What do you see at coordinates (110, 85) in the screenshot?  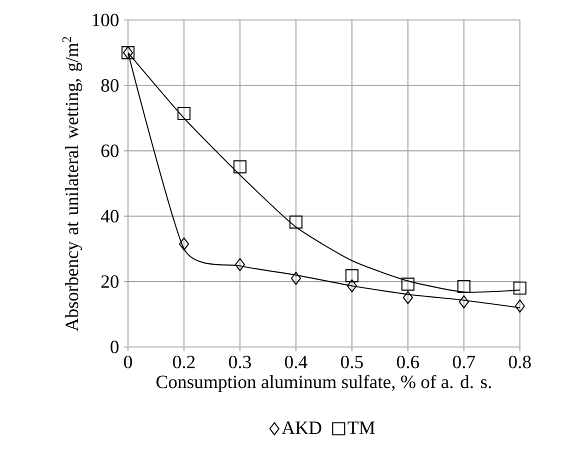 I see `y-tick-label: 80` at bounding box center [110, 85].